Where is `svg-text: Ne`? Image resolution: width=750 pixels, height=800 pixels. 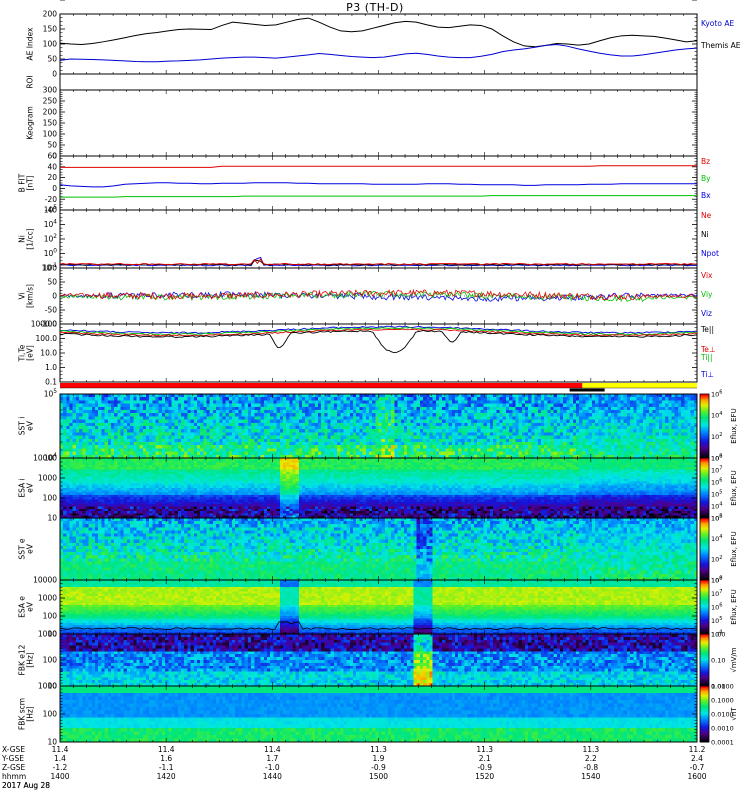 svg-text: Ne is located at coordinates (706, 215).